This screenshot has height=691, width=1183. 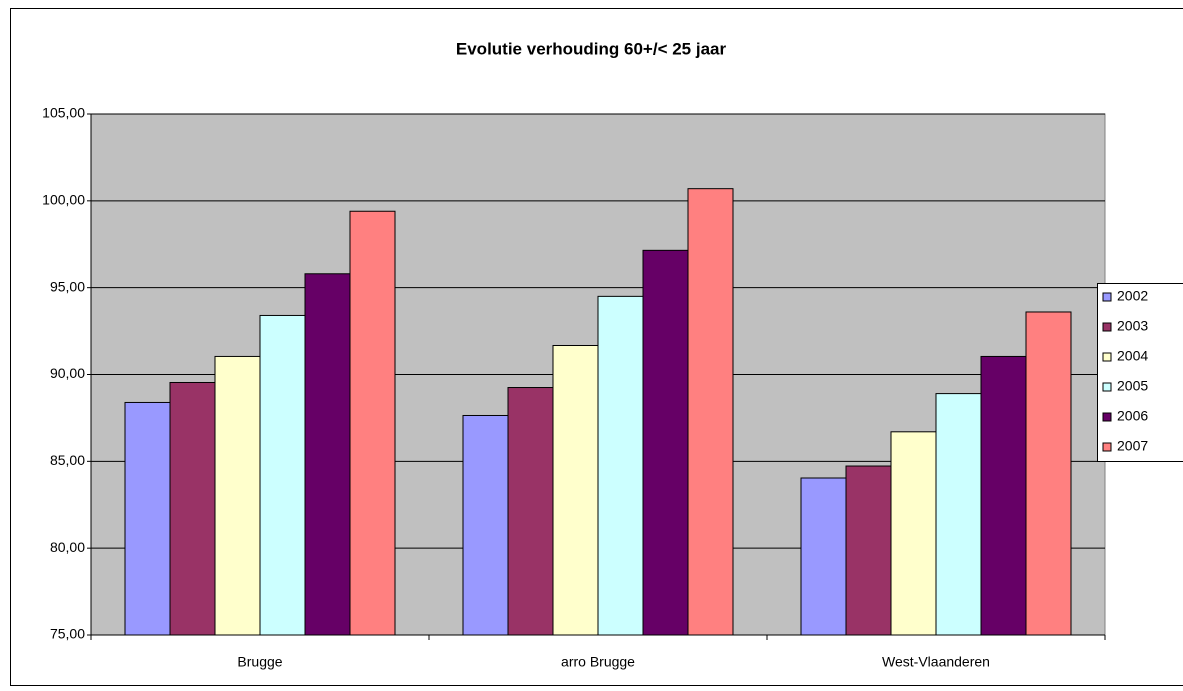 What do you see at coordinates (1140, 372) in the screenshot?
I see `legend-box` at bounding box center [1140, 372].